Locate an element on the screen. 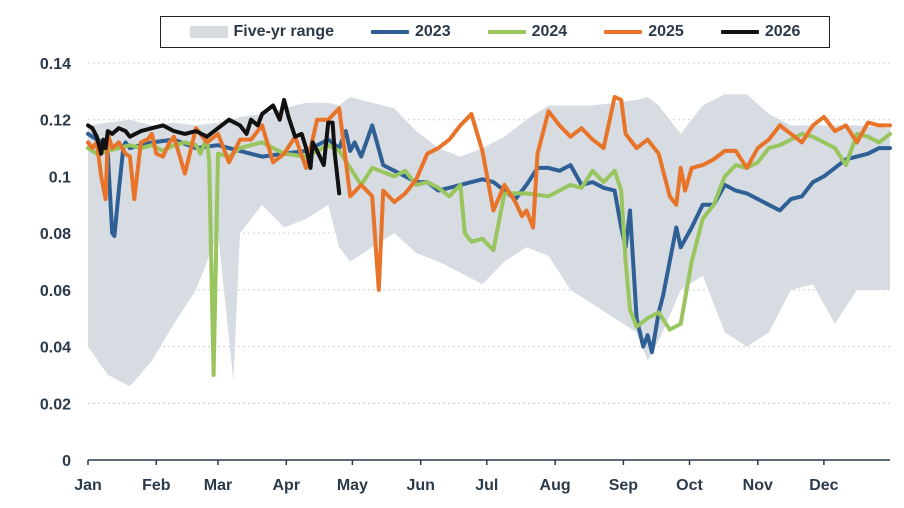  x-tick-label: Dec is located at coordinates (823, 485).